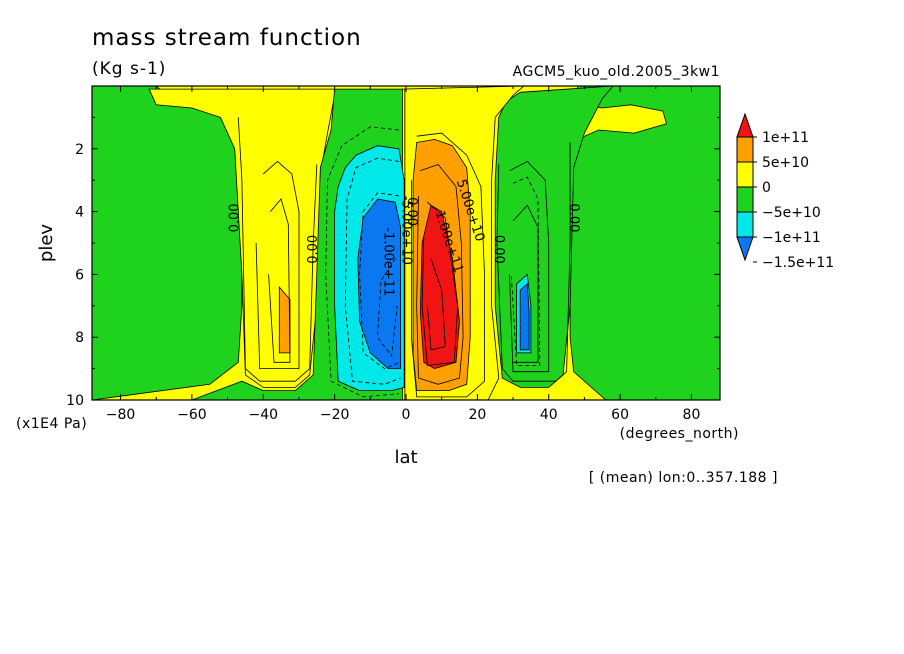 This screenshot has width=904, height=654. What do you see at coordinates (411, 211) in the screenshot?
I see `contour-label-4: 0.00` at bounding box center [411, 211].